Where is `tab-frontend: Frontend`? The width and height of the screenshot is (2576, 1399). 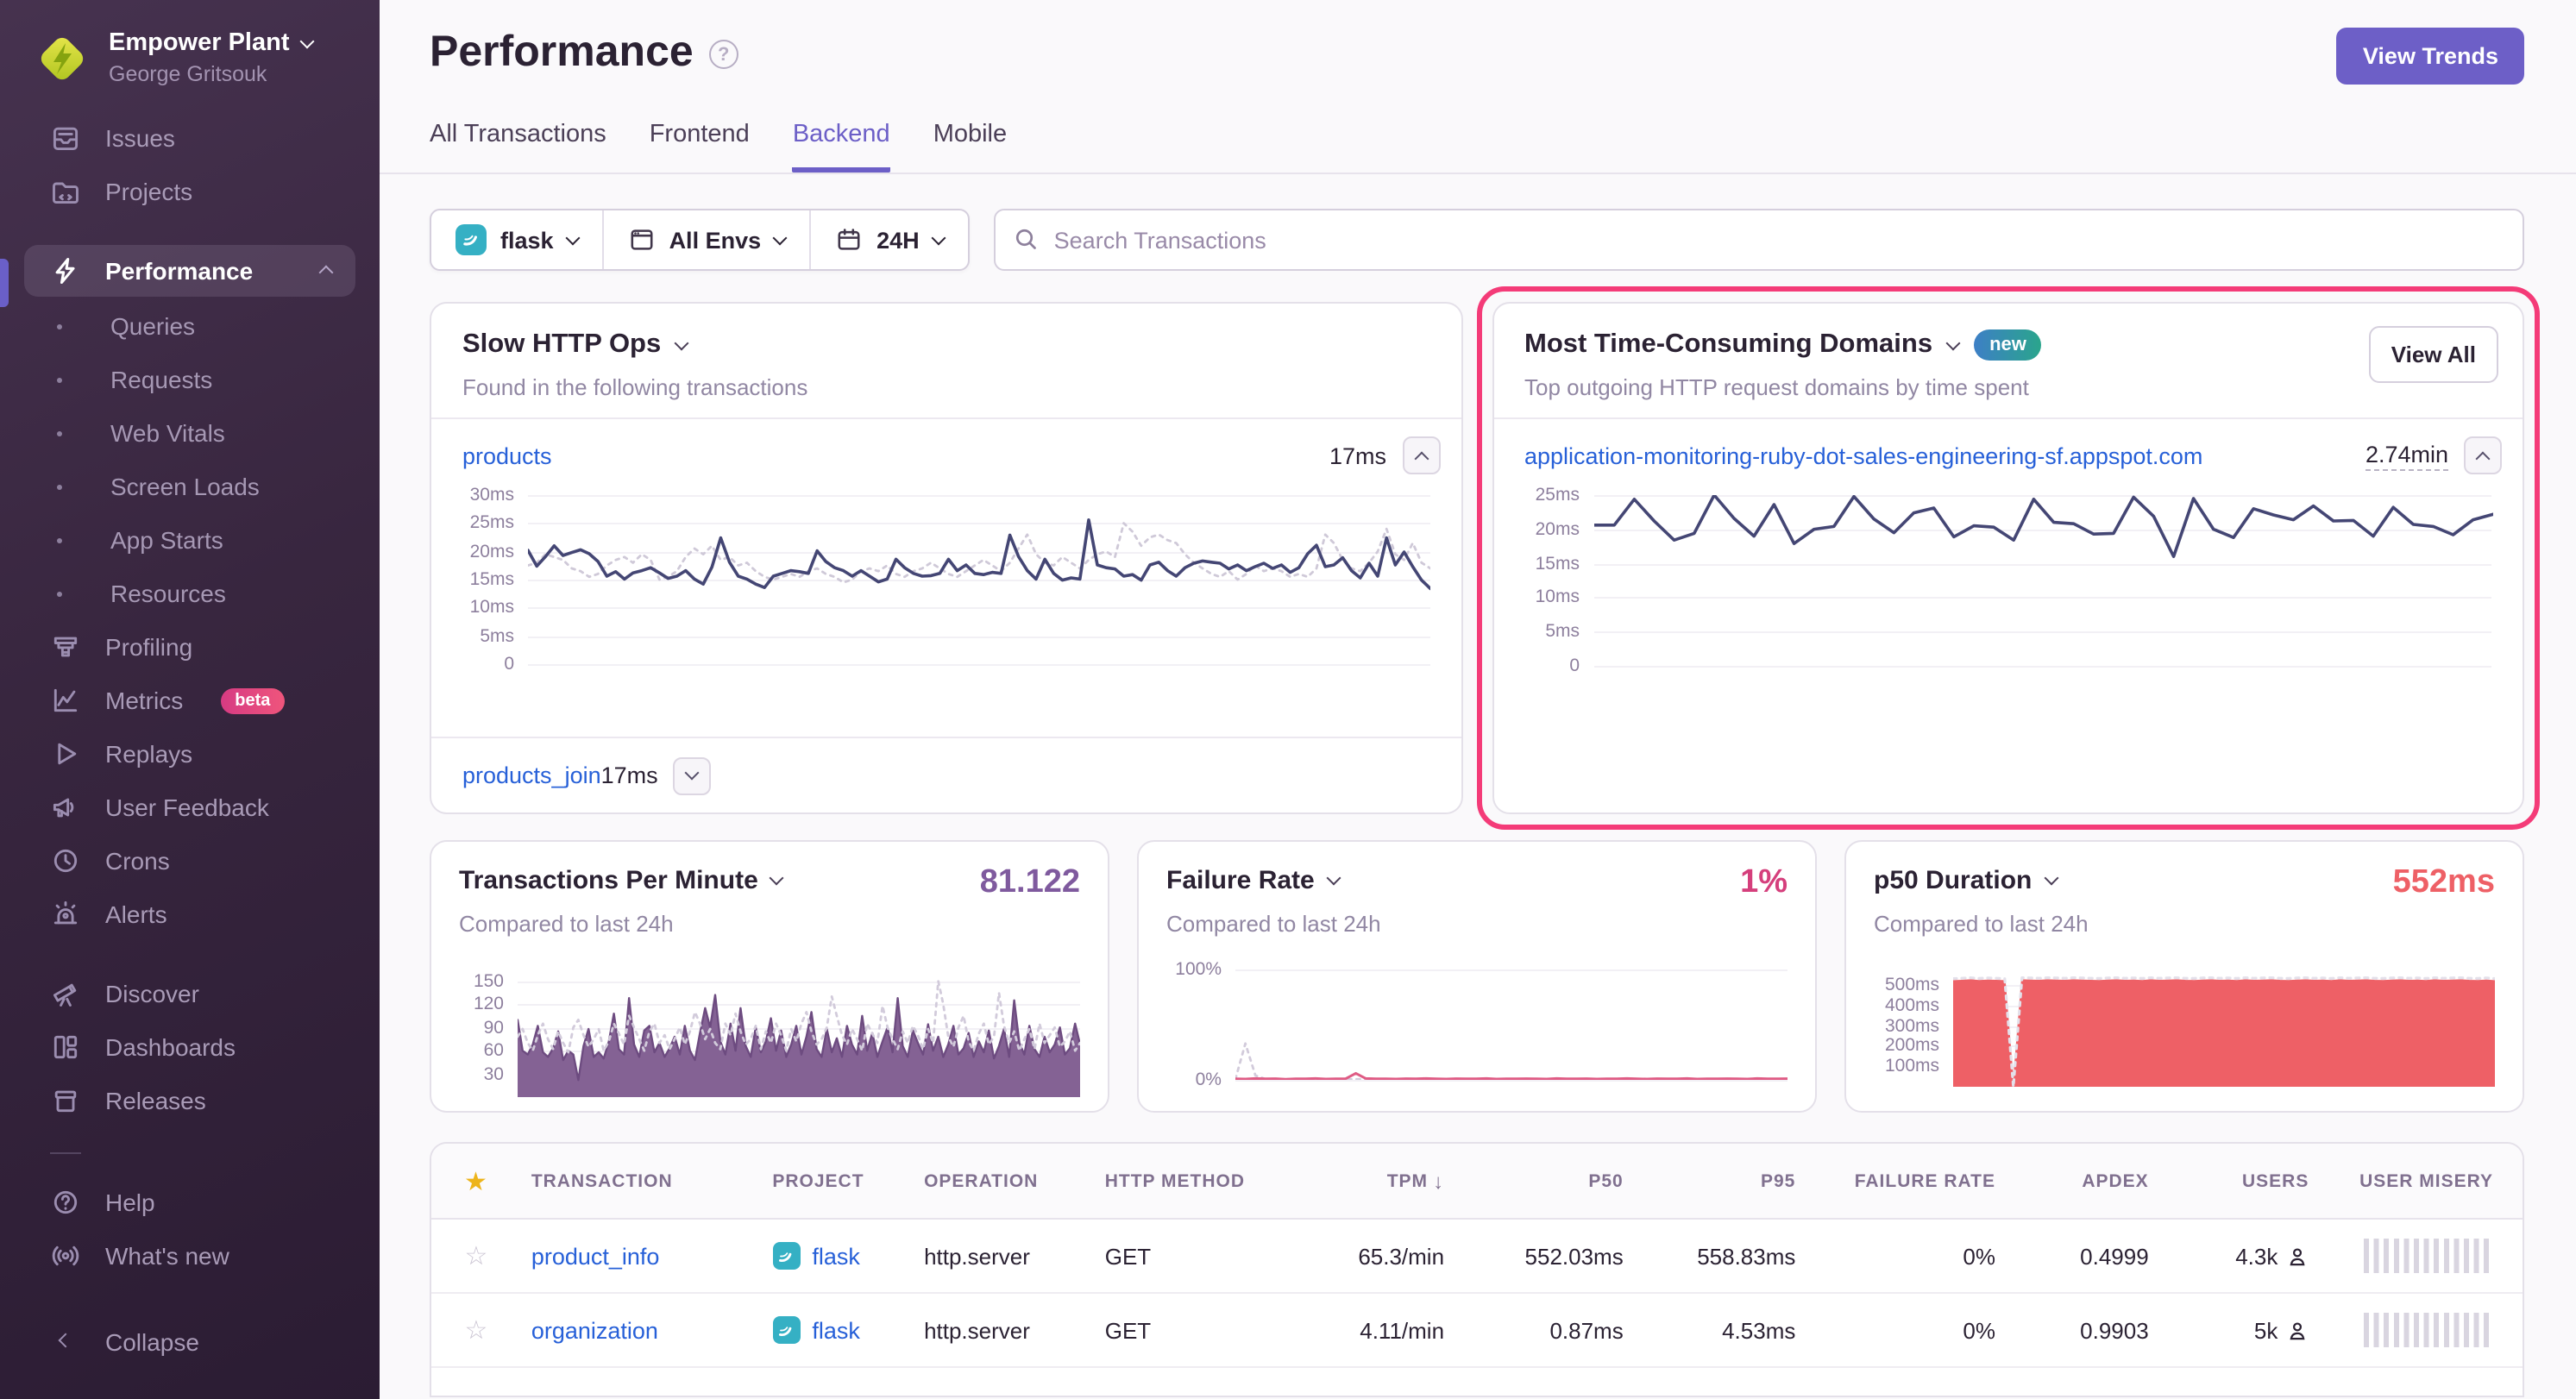
tab-frontend: Frontend is located at coordinates (699, 134).